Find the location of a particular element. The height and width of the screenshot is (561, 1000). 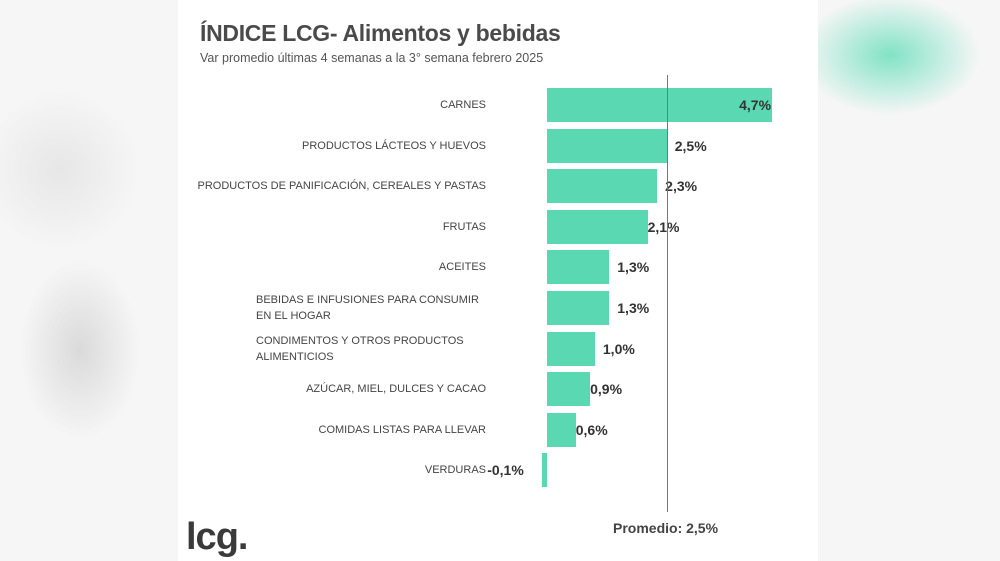

category-label: CARNES is located at coordinates (463, 105).